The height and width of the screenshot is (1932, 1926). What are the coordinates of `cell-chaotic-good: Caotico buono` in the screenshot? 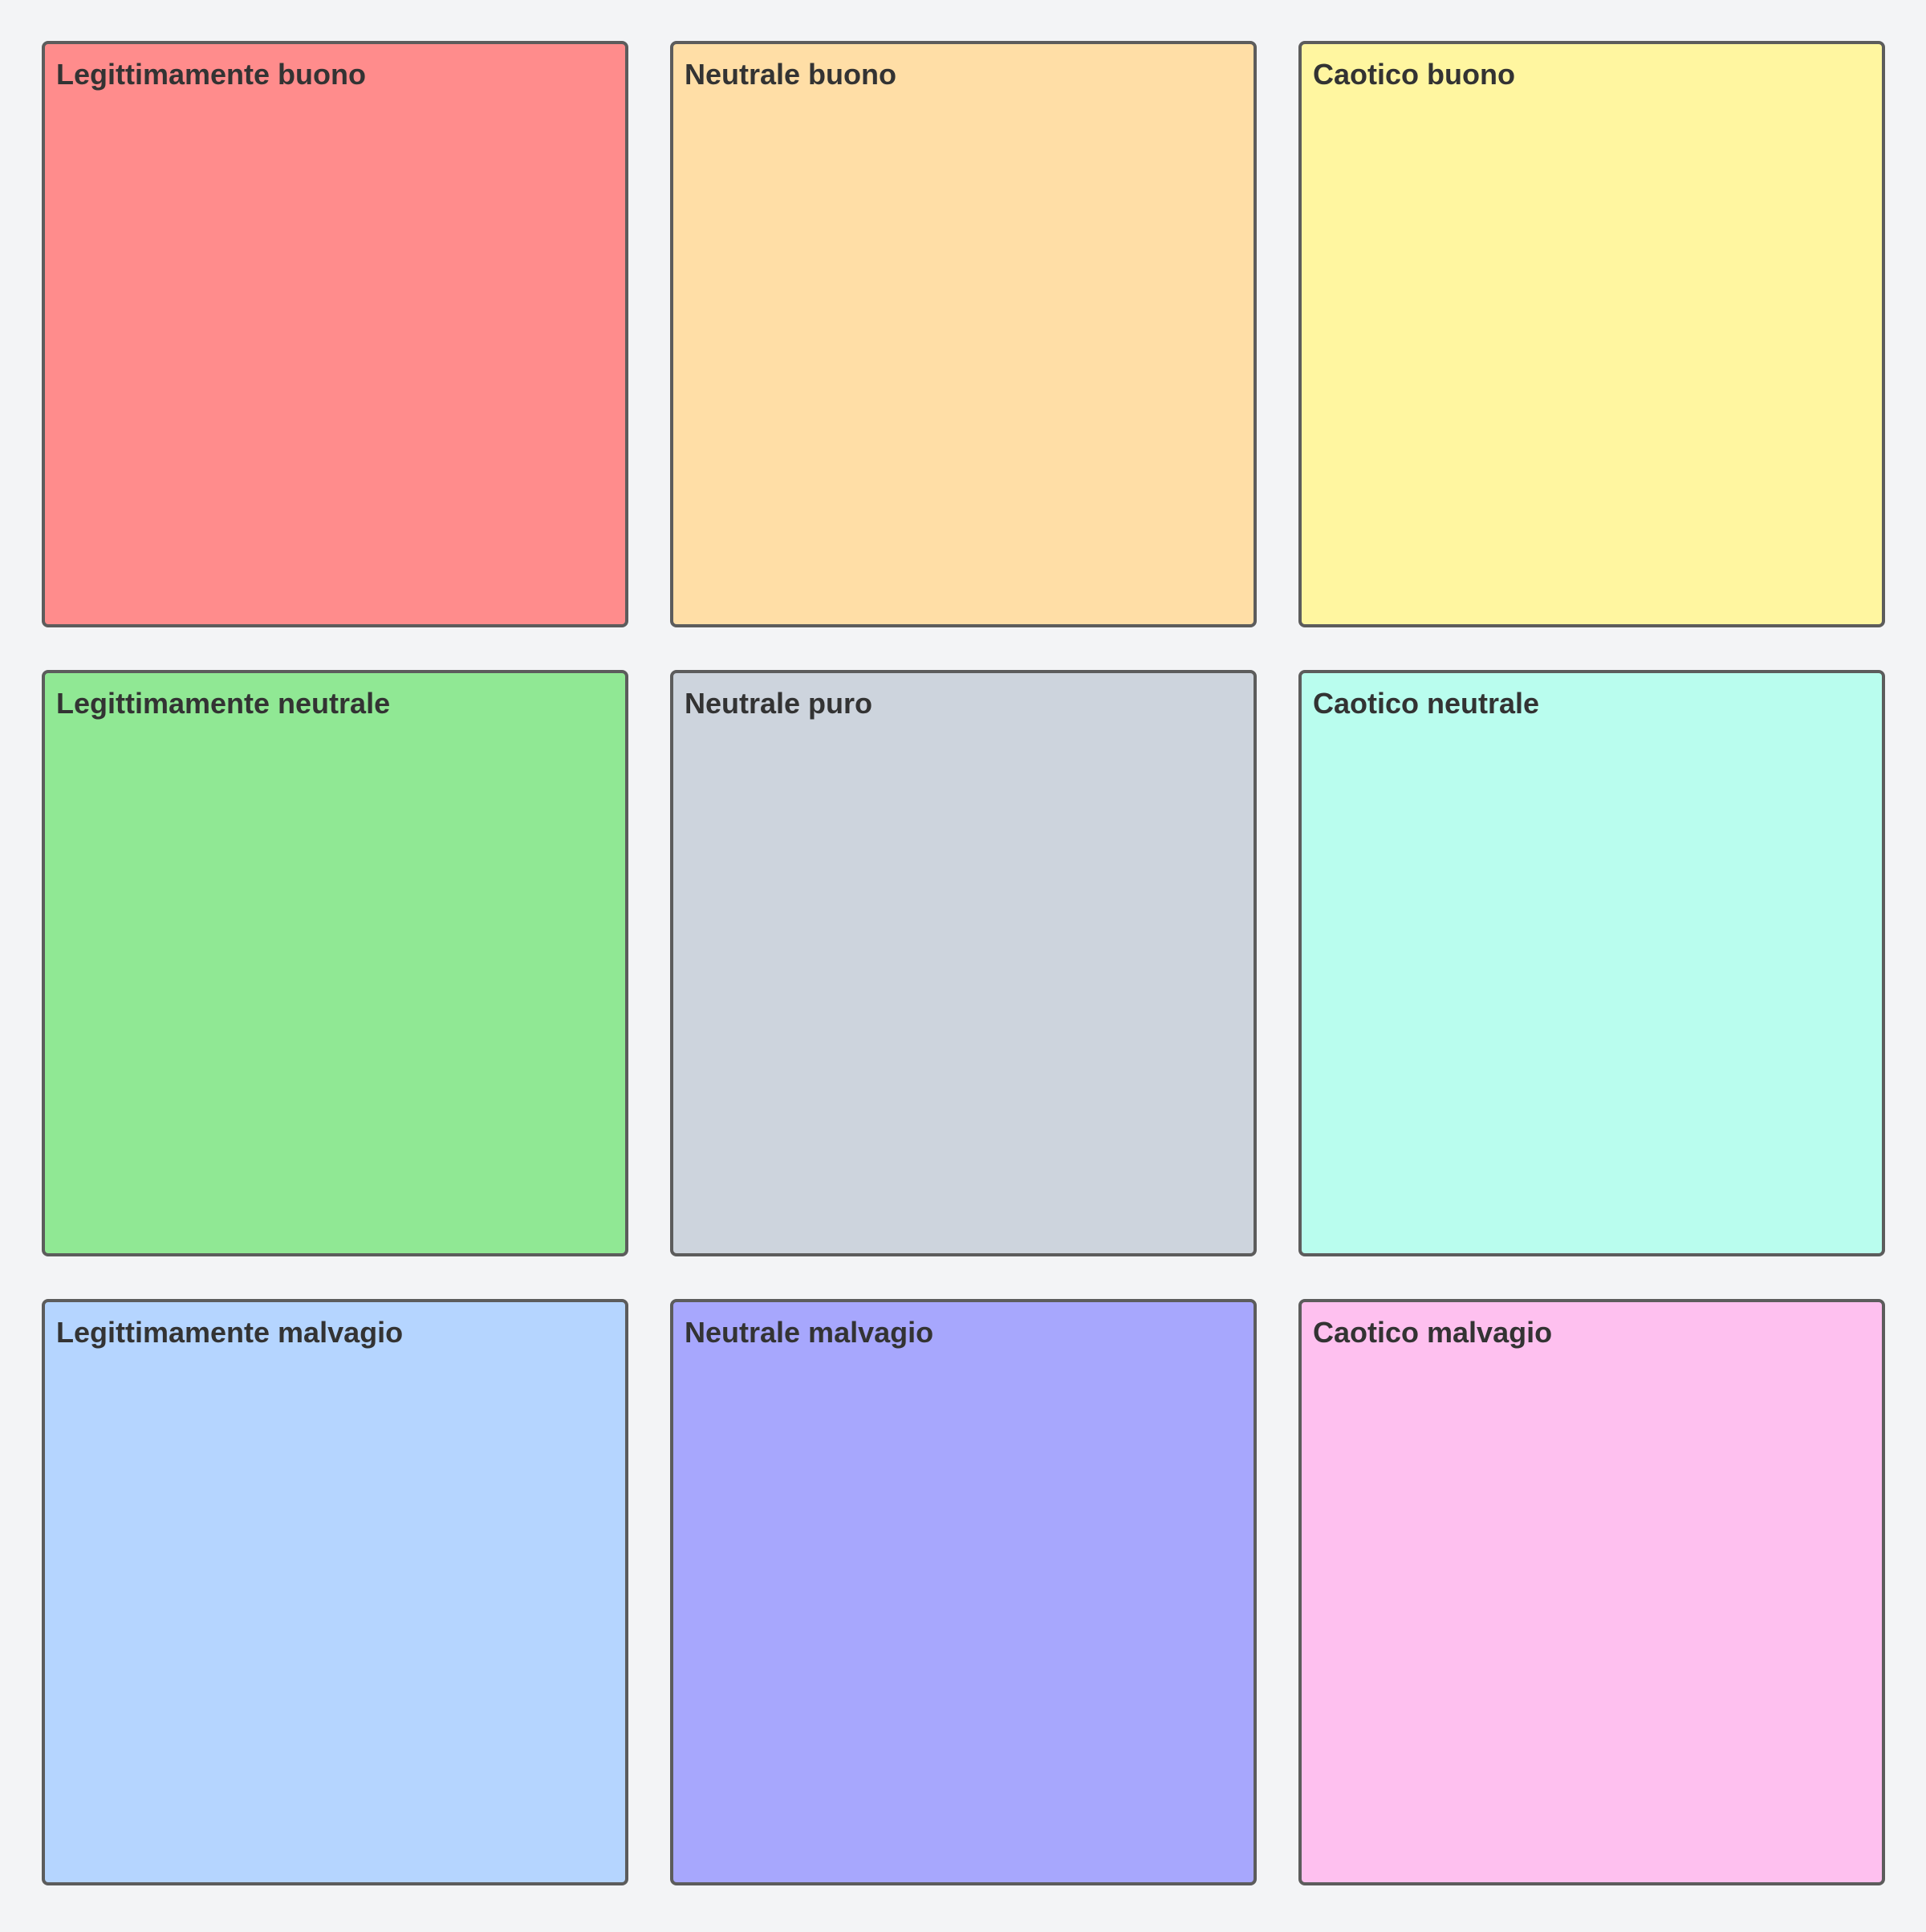 It's located at (1591, 334).